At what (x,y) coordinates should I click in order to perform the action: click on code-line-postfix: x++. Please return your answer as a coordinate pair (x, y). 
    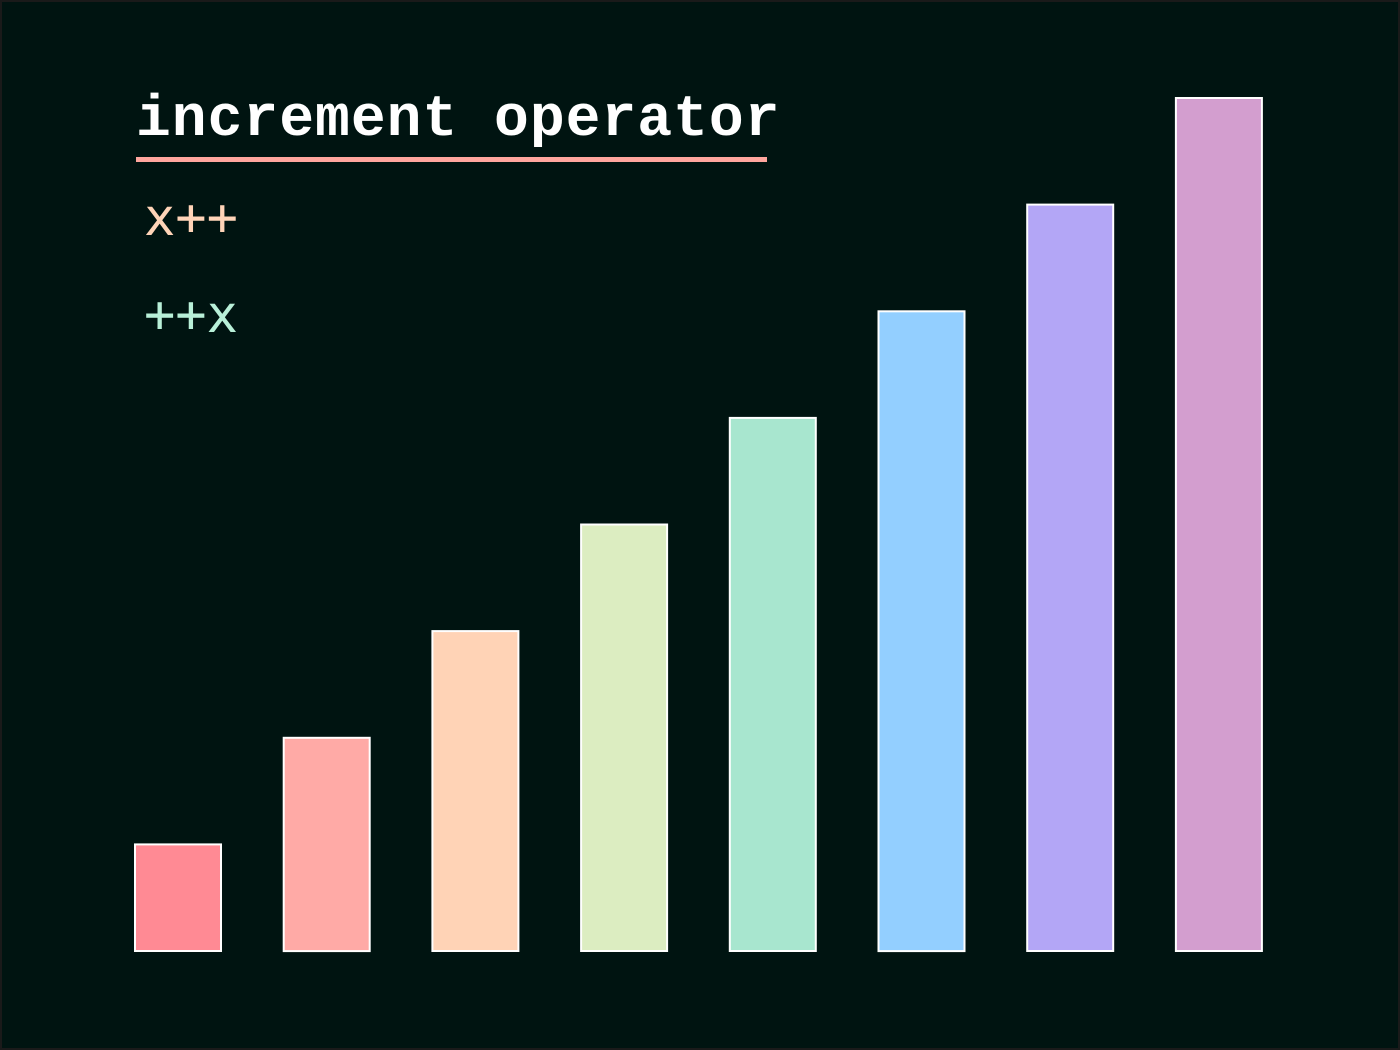
    Looking at the image, I should click on (191, 218).